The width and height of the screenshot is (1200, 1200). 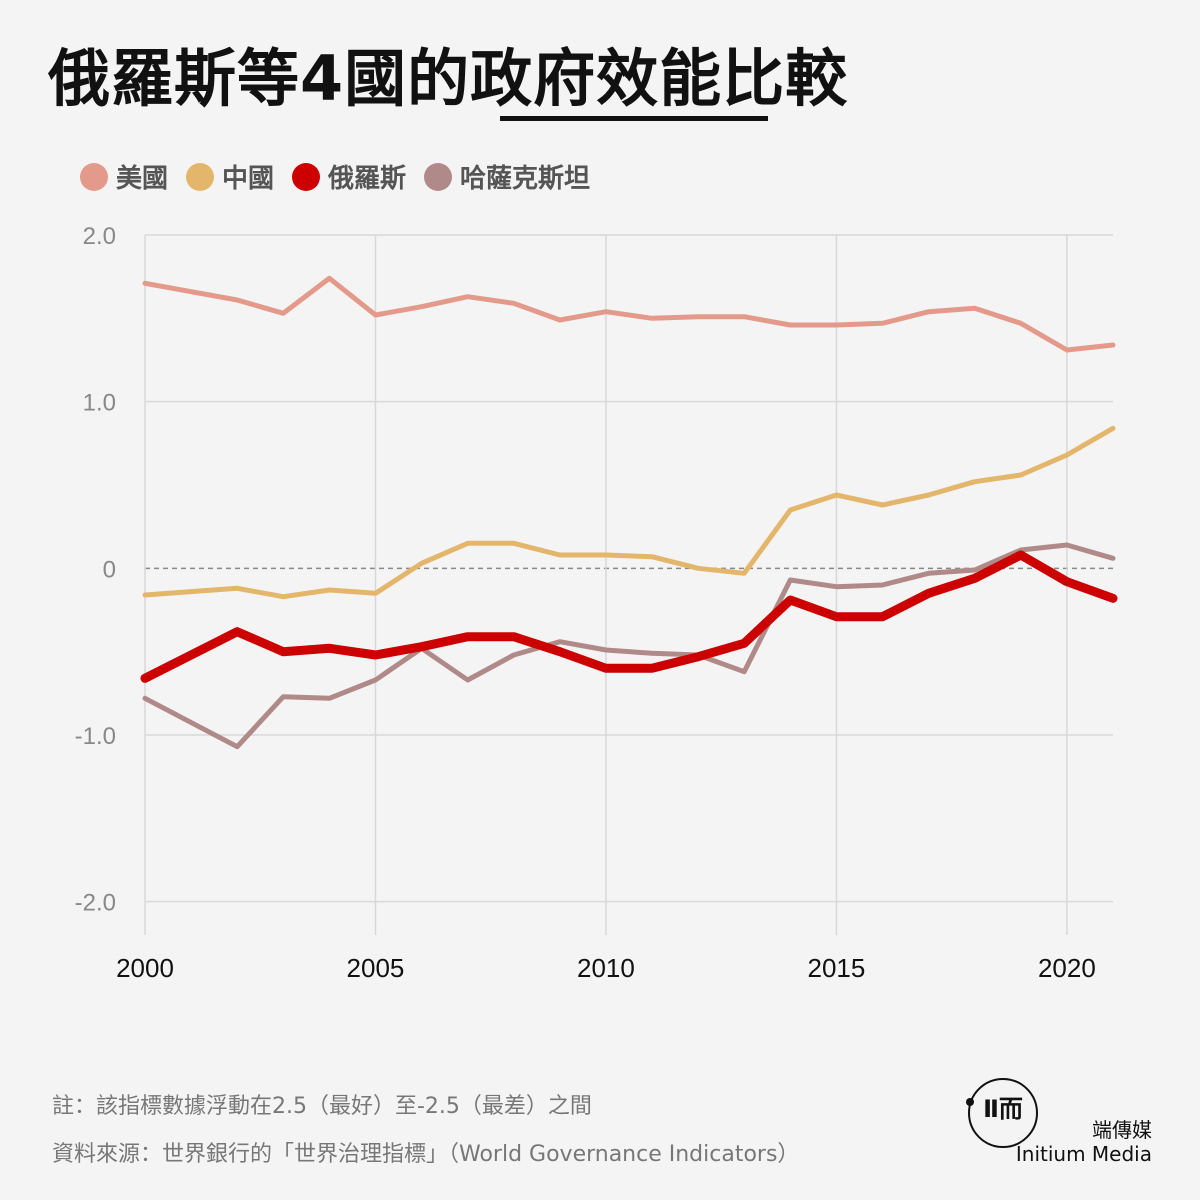 I want to click on x-tick-label: 2015, so click(x=837, y=968).